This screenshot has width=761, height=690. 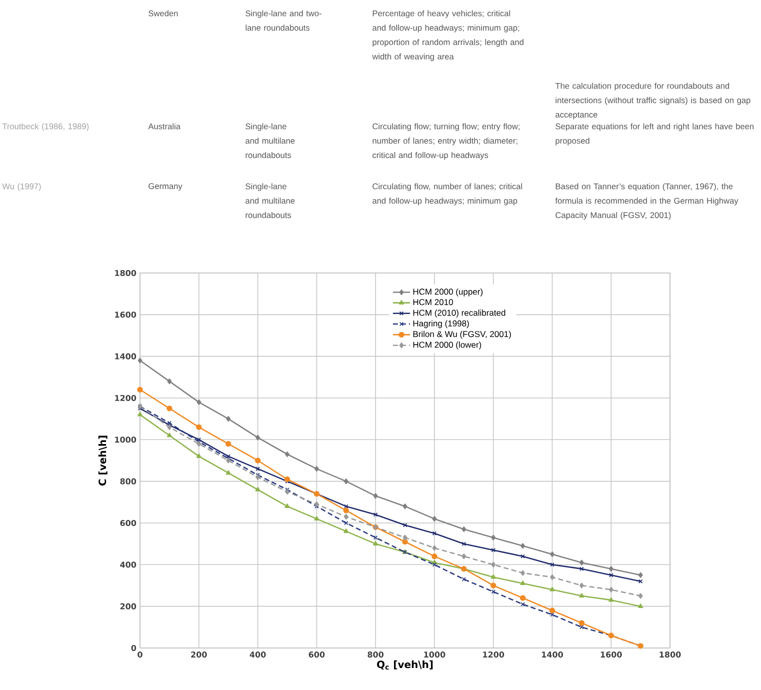 I want to click on legend-label: HCM 2000 (upper), so click(x=448, y=292).